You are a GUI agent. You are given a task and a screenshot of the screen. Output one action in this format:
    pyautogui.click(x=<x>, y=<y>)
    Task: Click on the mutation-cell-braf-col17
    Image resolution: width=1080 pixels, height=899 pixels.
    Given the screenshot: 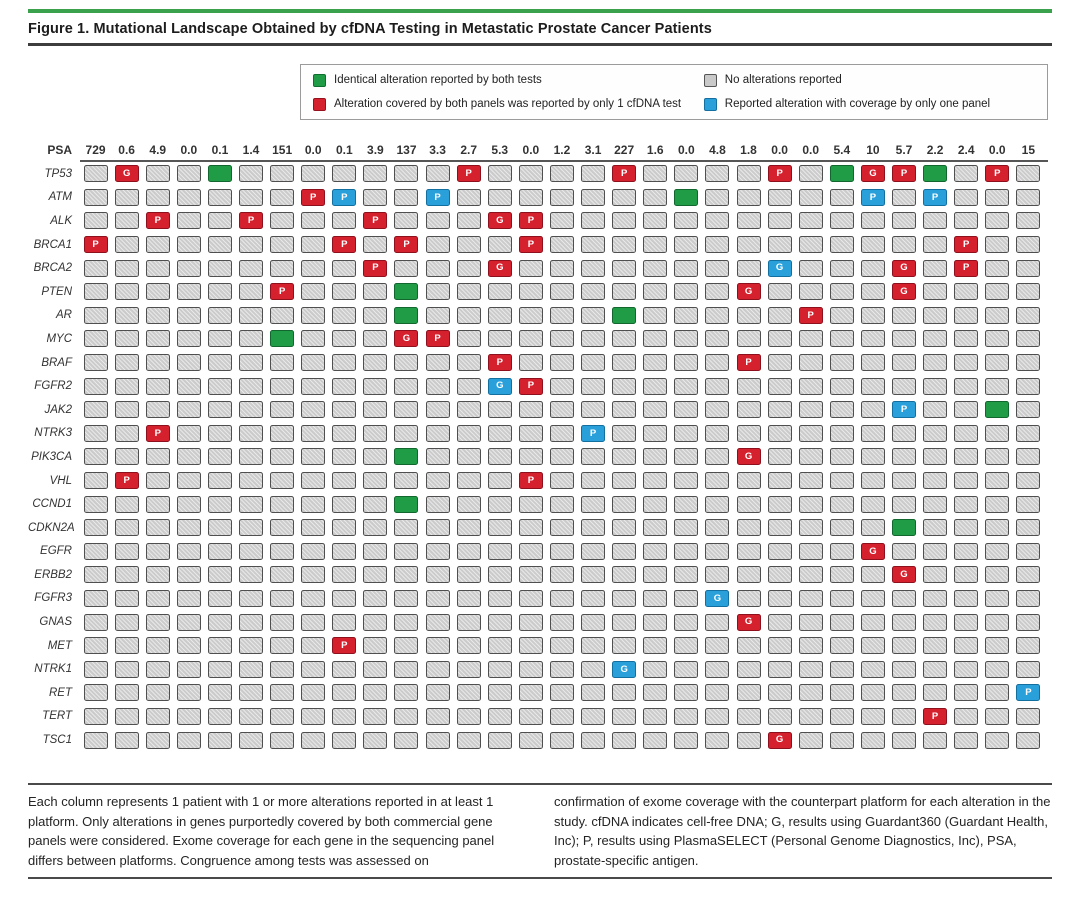 What is the action you would take?
    pyautogui.click(x=593, y=363)
    